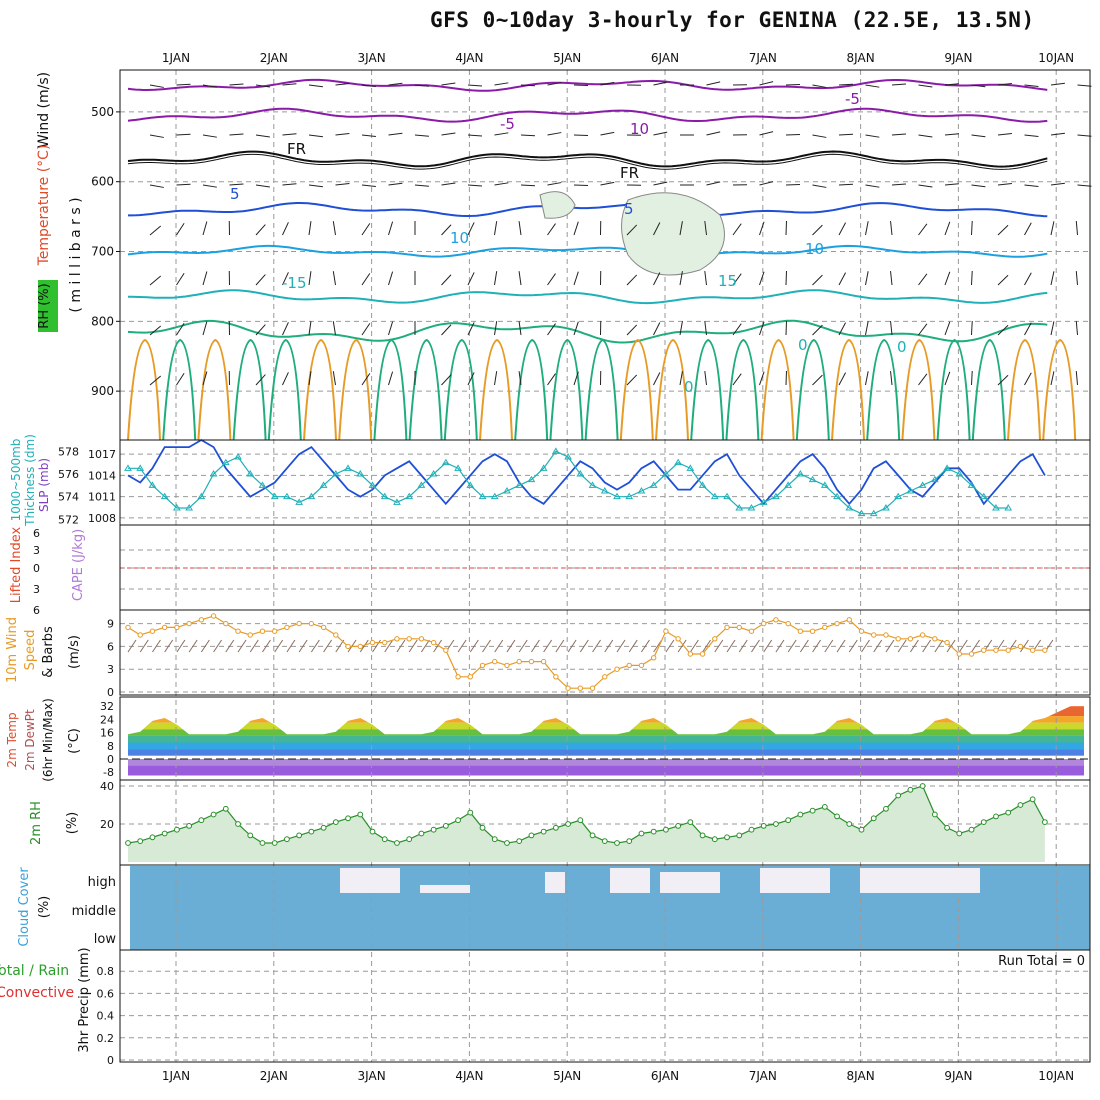 This screenshot has width=1100, height=1100. What do you see at coordinates (44, 485) in the screenshot?
I see `slp-label: SLP (mb)` at bounding box center [44, 485].